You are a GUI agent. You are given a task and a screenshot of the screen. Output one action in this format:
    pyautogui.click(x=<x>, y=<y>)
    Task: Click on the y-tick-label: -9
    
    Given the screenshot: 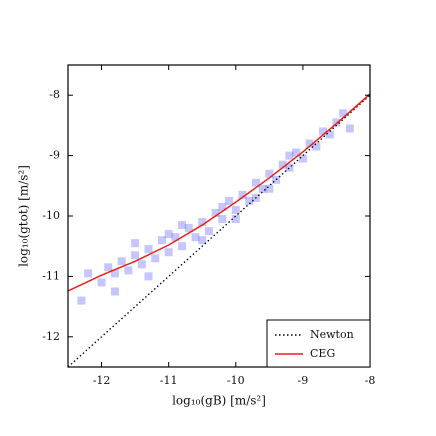 What is the action you would take?
    pyautogui.click(x=54, y=155)
    